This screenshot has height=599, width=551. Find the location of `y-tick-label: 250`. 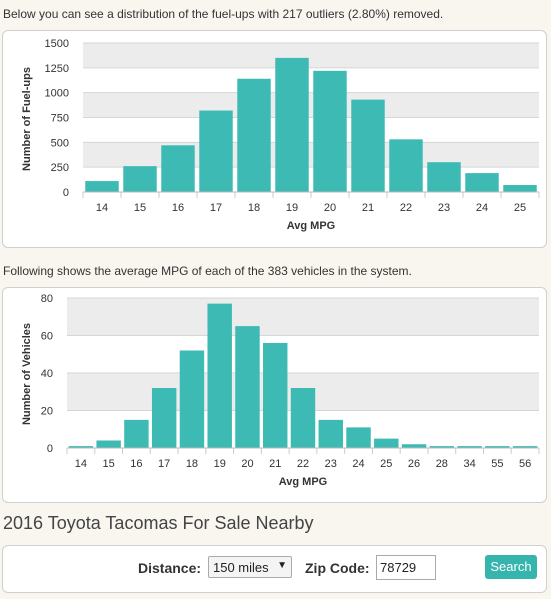

y-tick-label: 250 is located at coordinates (60, 168).